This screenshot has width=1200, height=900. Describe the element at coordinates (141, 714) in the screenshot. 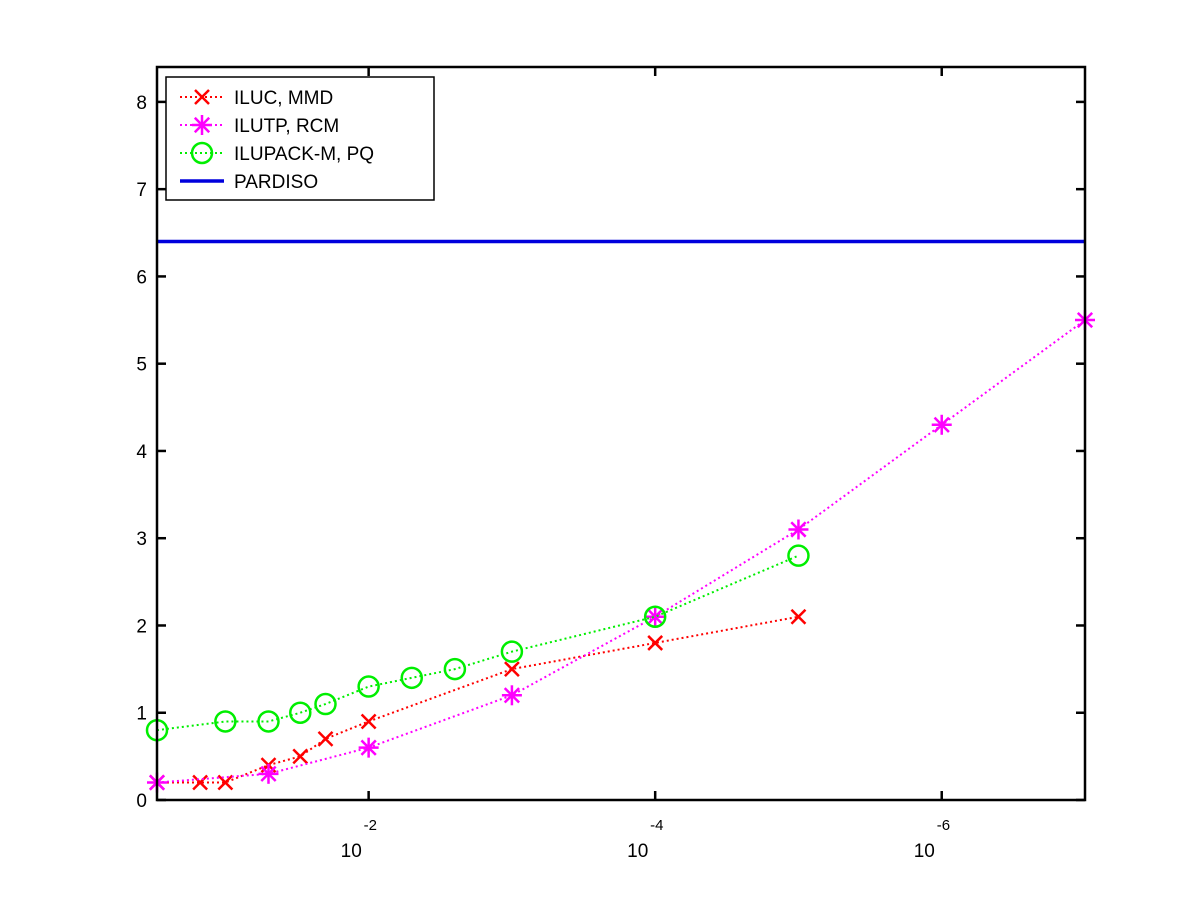

I see `y-tick-label: 1` at that location.